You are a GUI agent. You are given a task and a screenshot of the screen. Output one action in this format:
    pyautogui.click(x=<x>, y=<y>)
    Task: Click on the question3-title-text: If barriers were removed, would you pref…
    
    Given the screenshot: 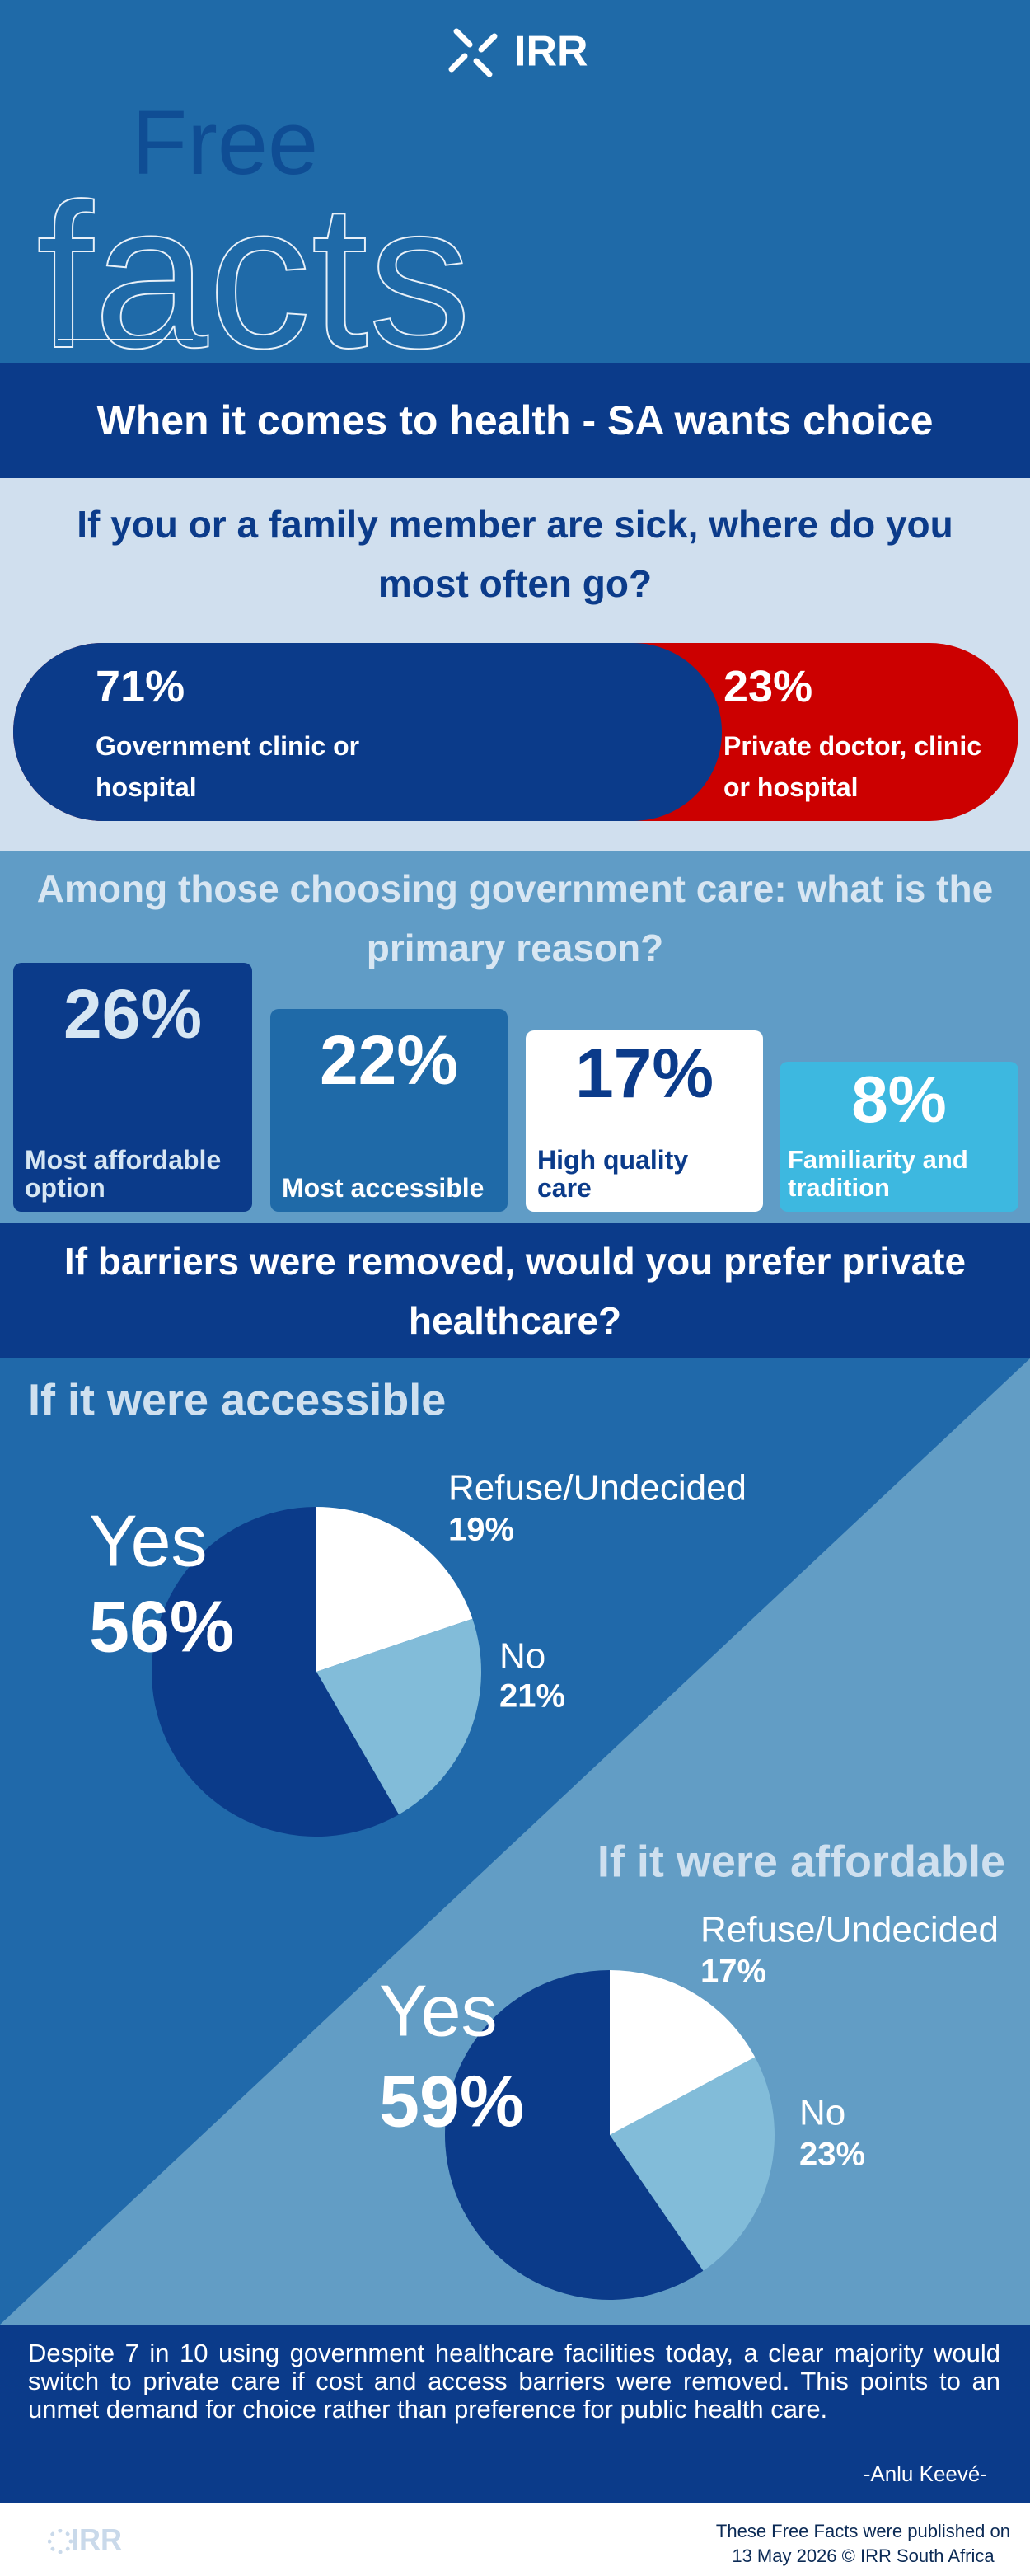 What is the action you would take?
    pyautogui.click(x=515, y=1291)
    